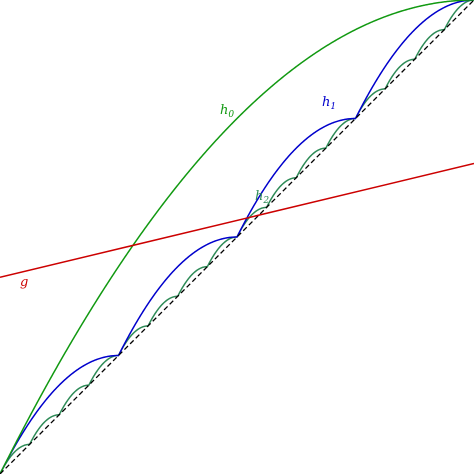  What do you see at coordinates (227, 111) in the screenshot?
I see `label-h0: h0` at bounding box center [227, 111].